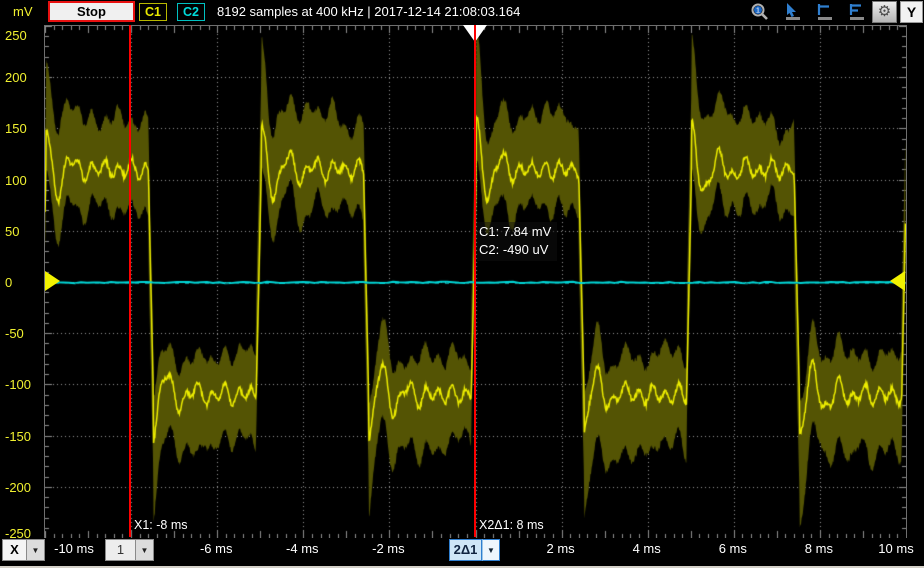  Describe the element at coordinates (388, 548) in the screenshot. I see `x-tick-label: -2 ms` at that location.